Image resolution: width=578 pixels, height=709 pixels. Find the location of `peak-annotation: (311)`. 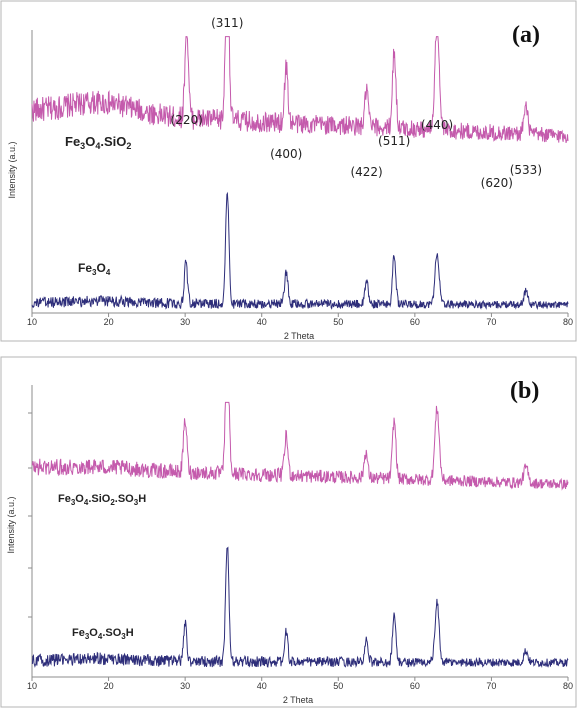

peak-annotation: (311) is located at coordinates (227, 23).